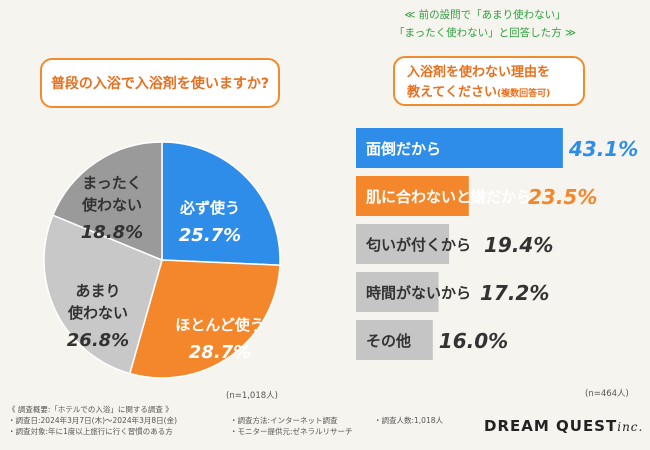  Describe the element at coordinates (518, 245) in the screenshot. I see `bar-value-3: 19.4%` at that location.